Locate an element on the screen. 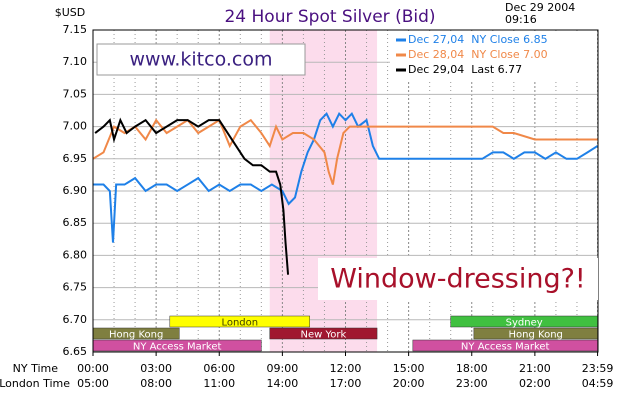 The height and width of the screenshot is (400, 630). x2-tick-label: 05:00 is located at coordinates (93, 383).